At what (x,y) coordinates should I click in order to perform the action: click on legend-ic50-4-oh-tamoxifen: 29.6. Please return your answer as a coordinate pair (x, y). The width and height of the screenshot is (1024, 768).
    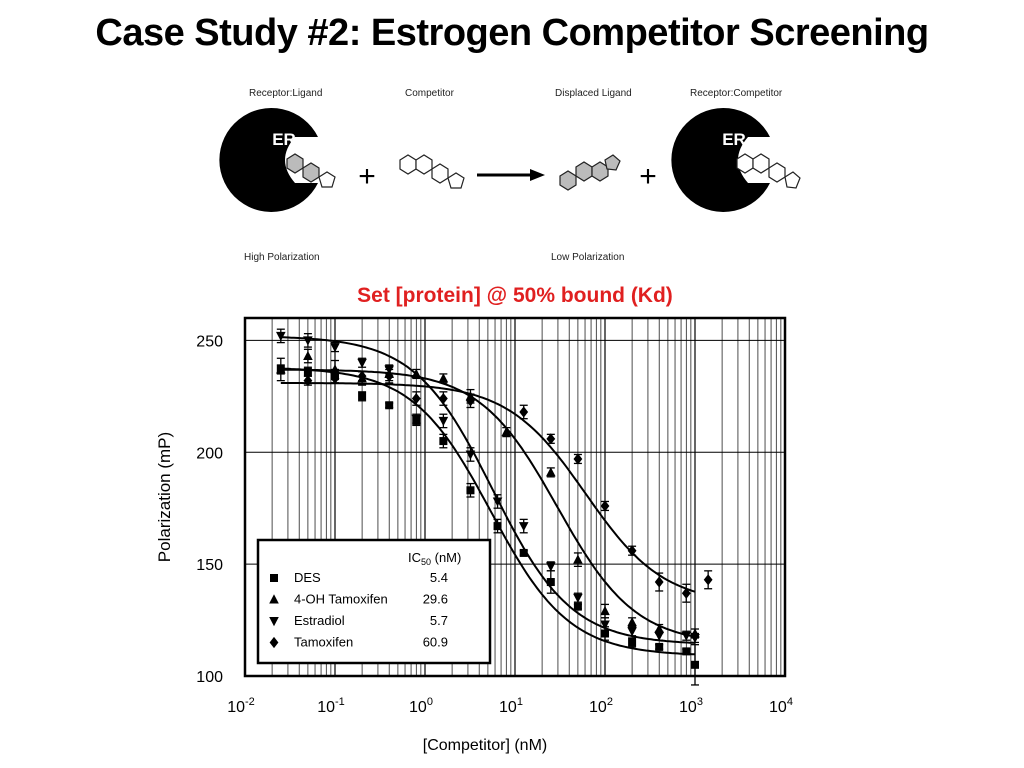
    Looking at the image, I should click on (435, 599).